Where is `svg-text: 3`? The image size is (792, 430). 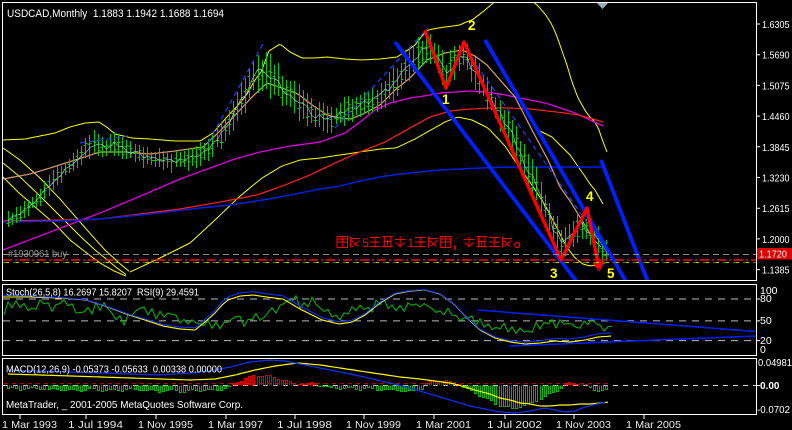 svg-text: 3 is located at coordinates (554, 273).